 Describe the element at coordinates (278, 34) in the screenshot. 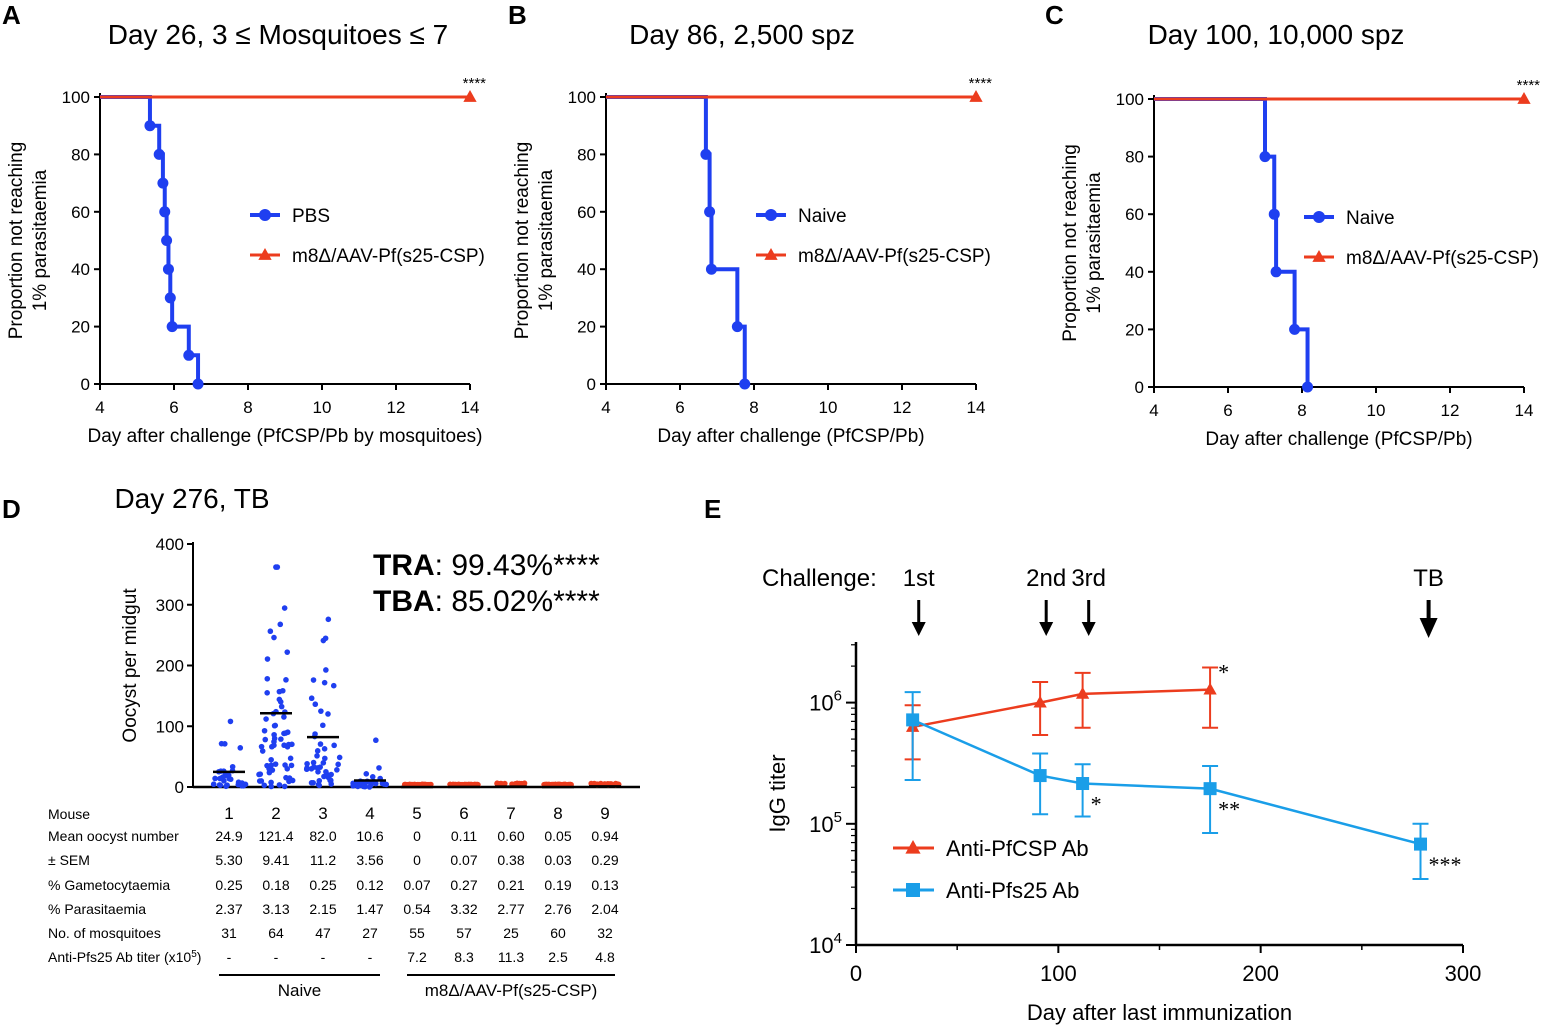

I see `chart-title: Day 26, 3 ≤ Mosquitoes ≤ 7` at that location.